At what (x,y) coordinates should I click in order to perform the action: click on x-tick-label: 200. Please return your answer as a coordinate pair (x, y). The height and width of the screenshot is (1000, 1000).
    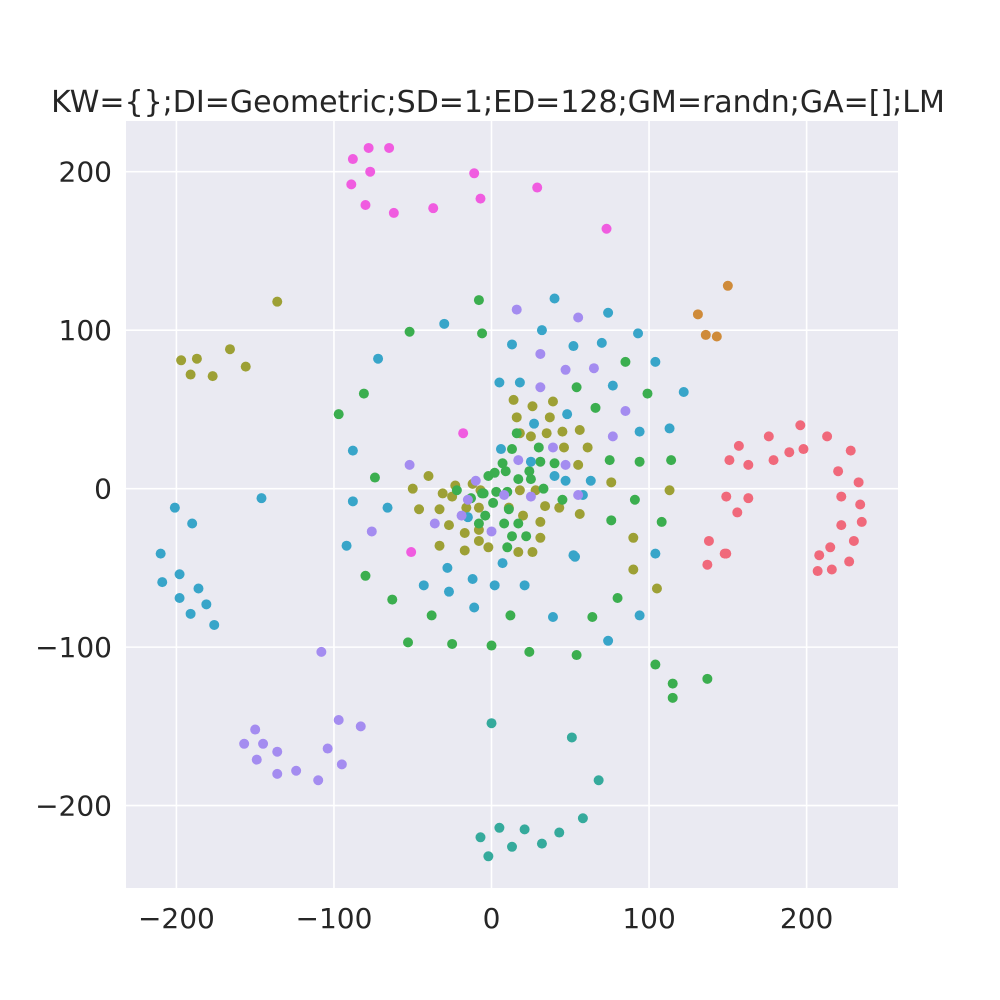
    Looking at the image, I should click on (806, 918).